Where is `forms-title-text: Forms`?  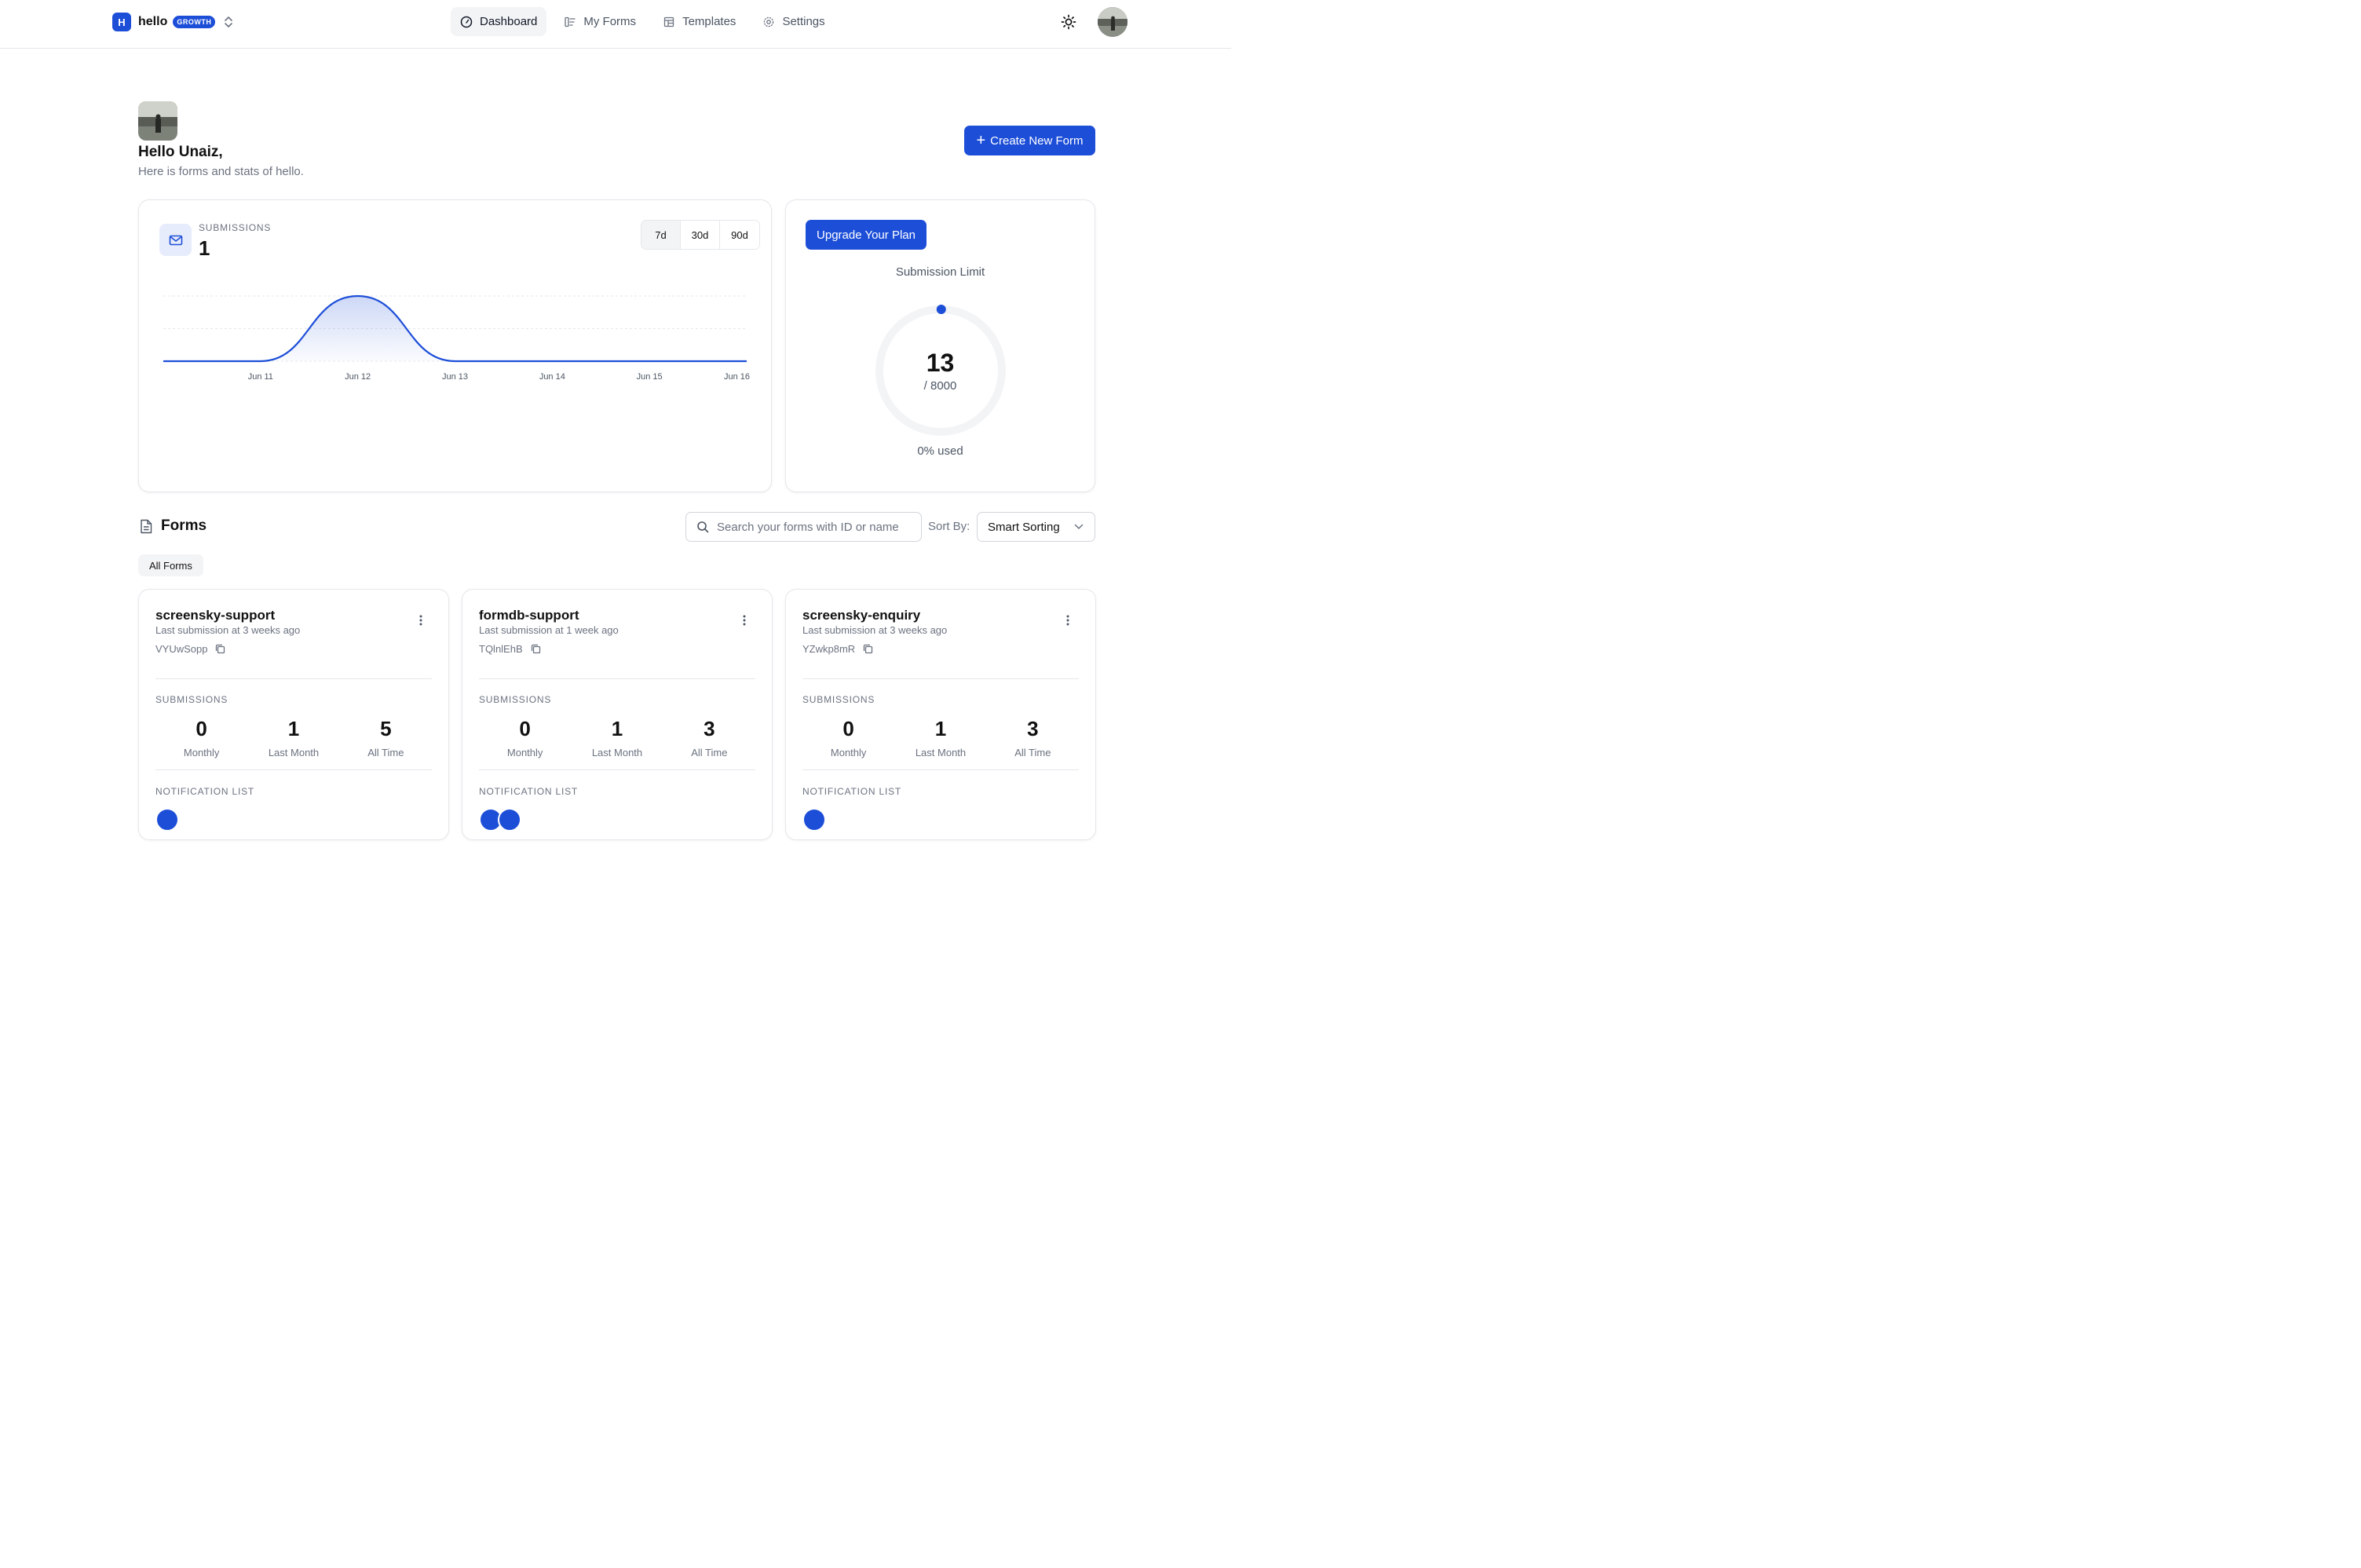 forms-title-text: Forms is located at coordinates (184, 525).